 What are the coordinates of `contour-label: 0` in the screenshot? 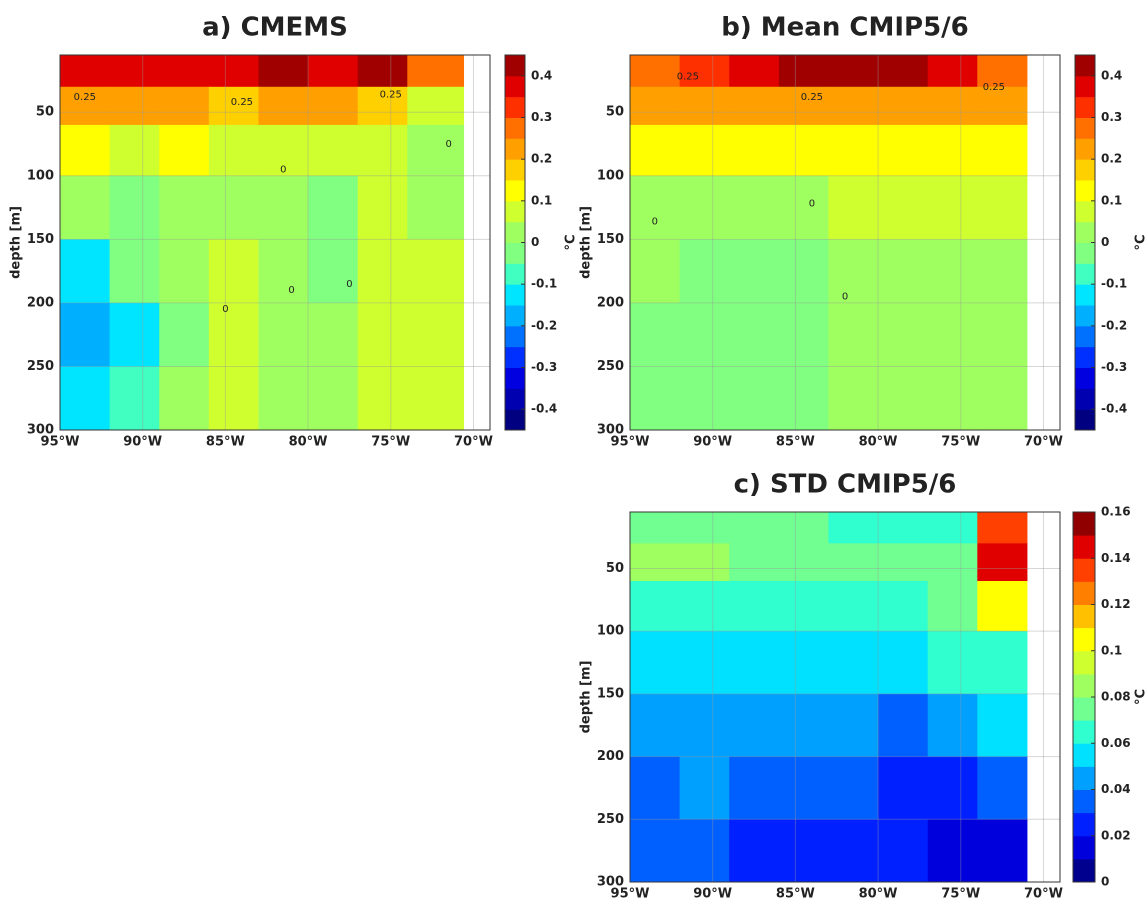 It's located at (349, 284).